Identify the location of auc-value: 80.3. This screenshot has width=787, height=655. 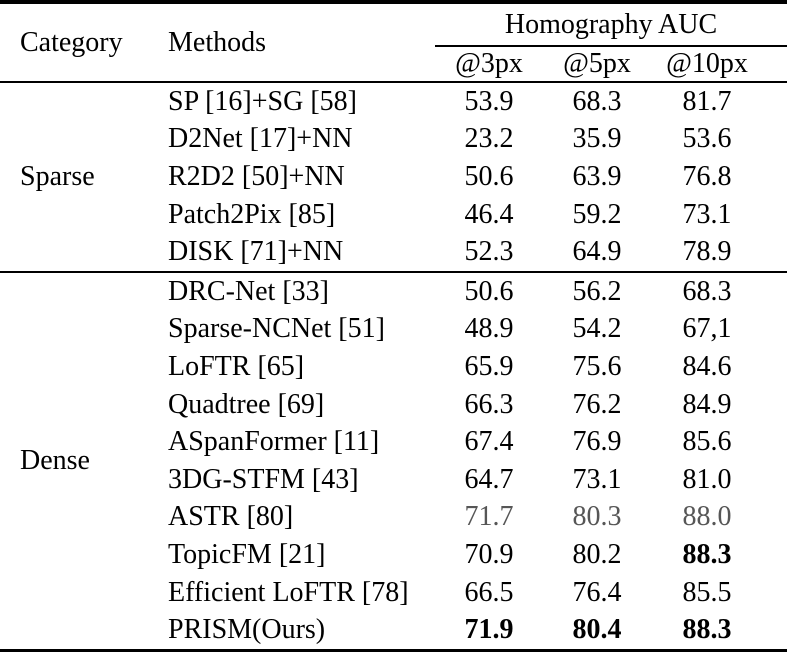
(597, 517).